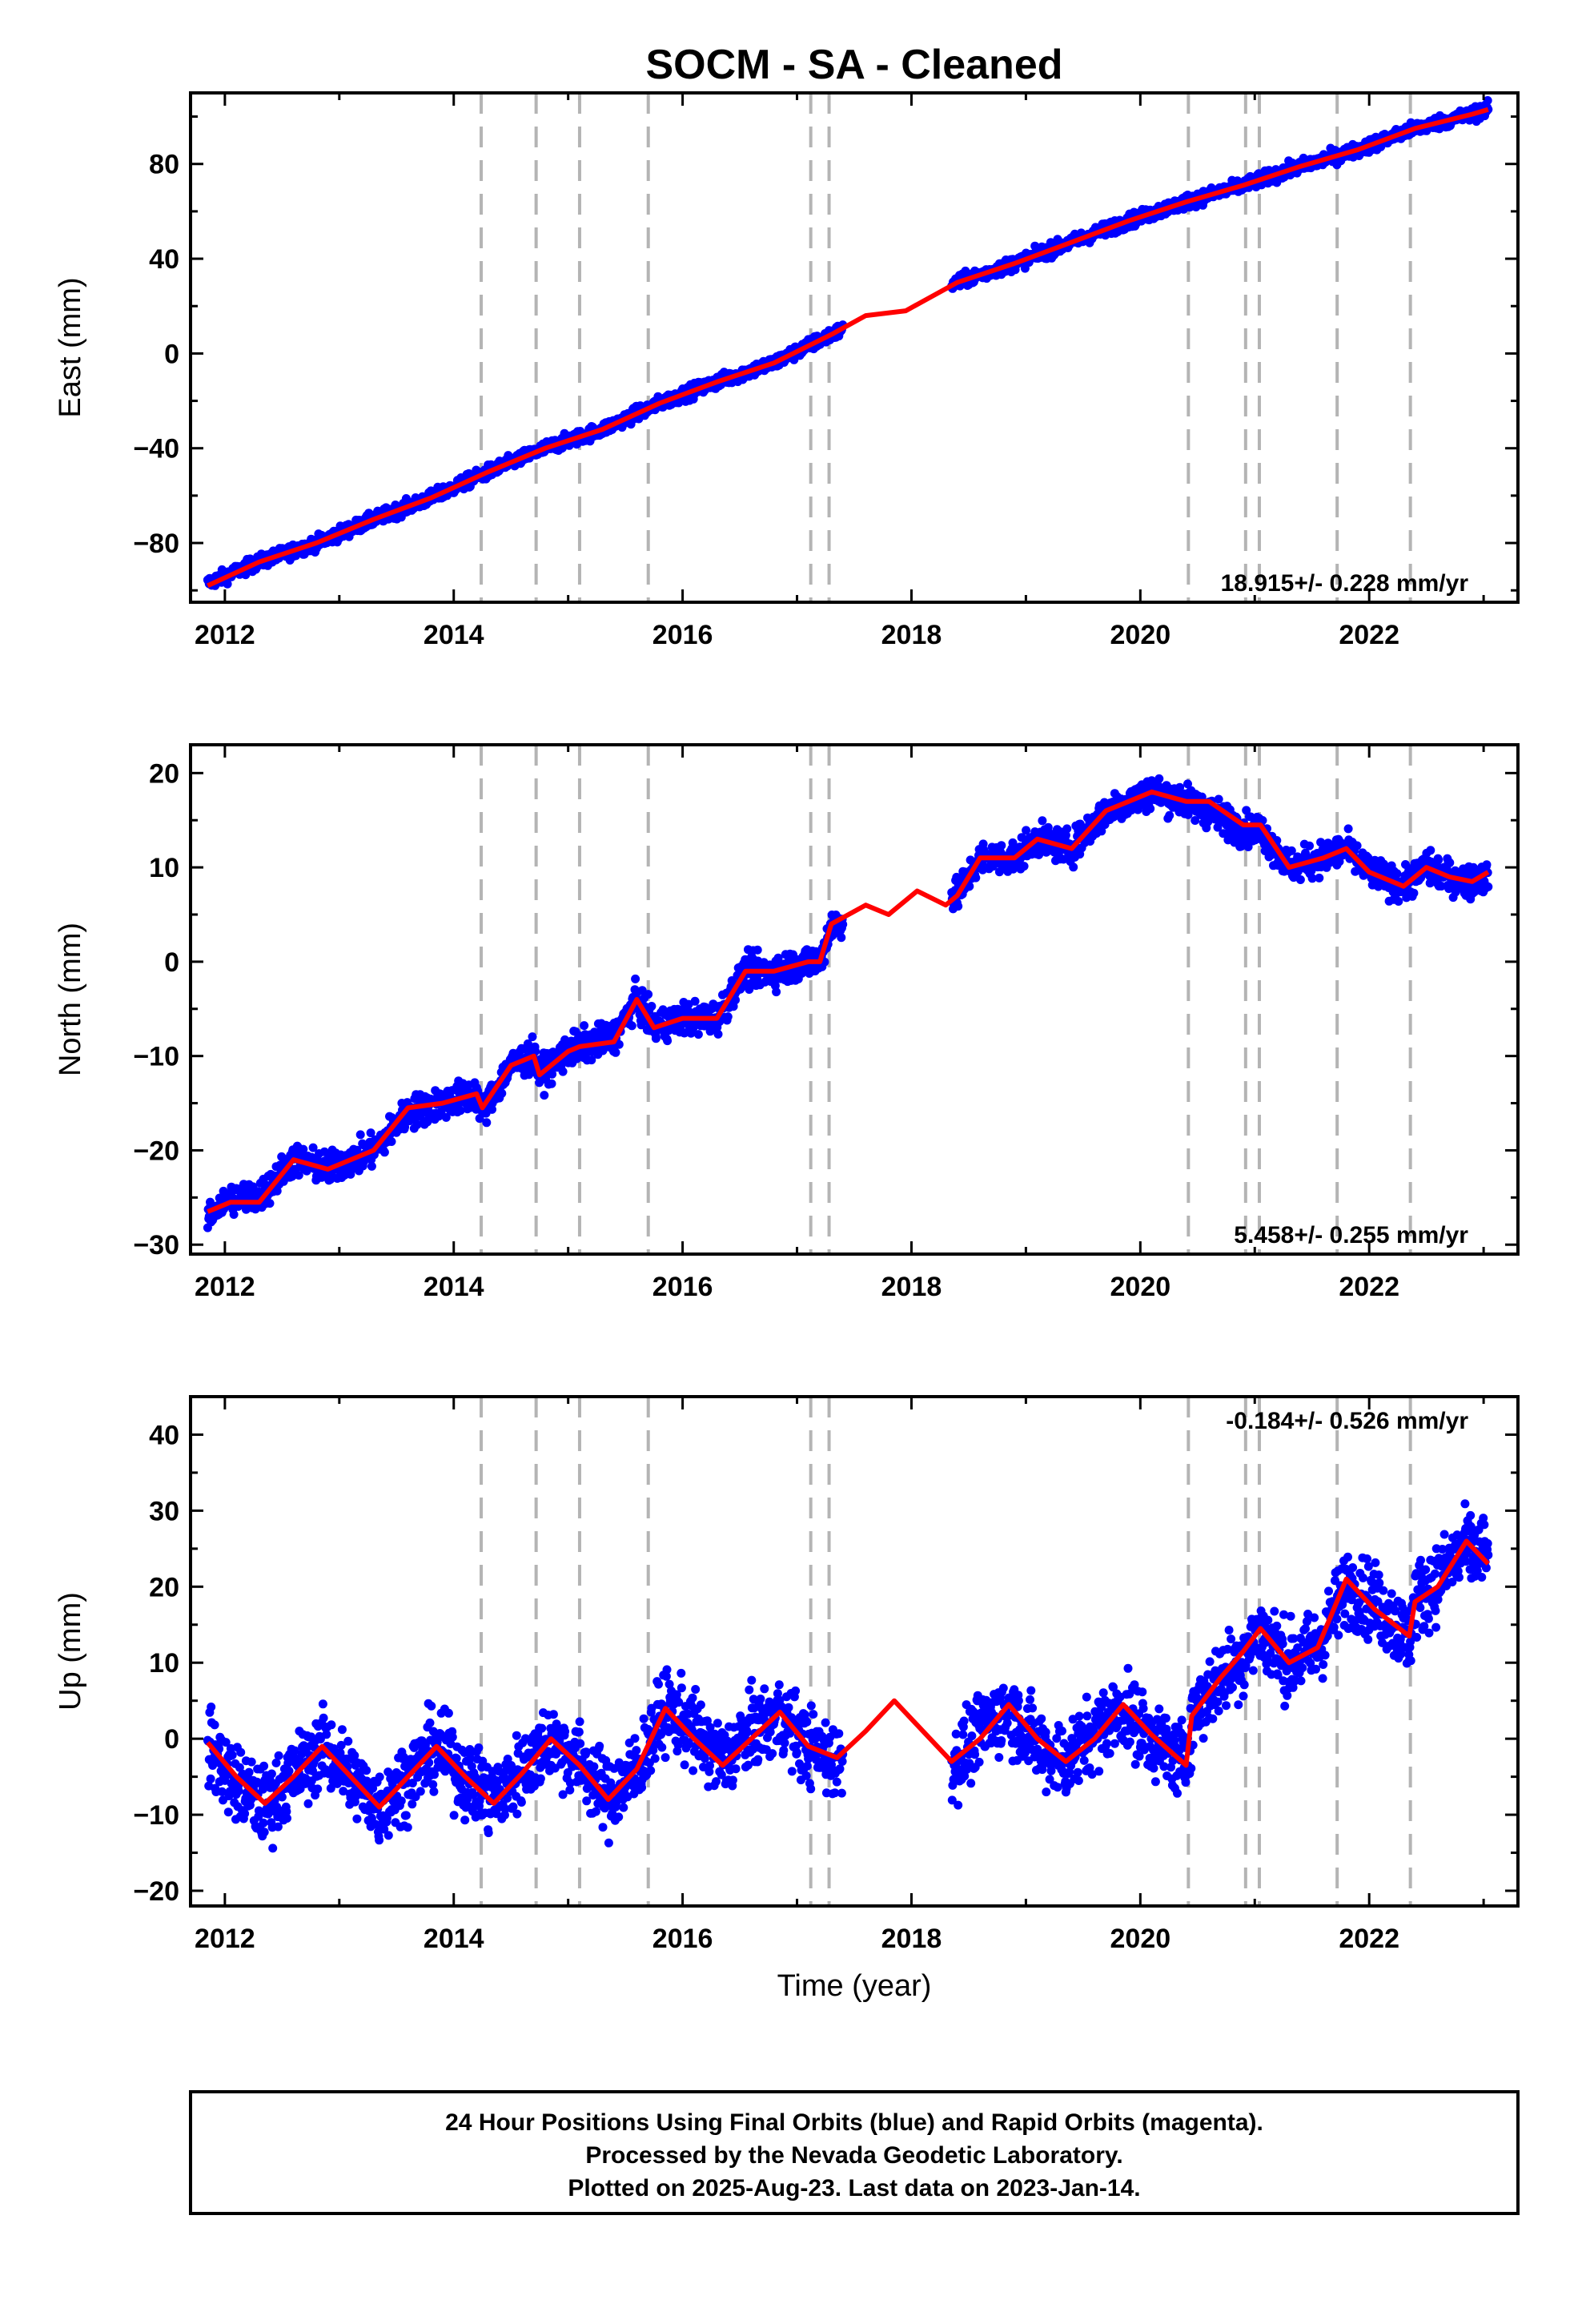 This screenshot has height=2324, width=1582. Describe the element at coordinates (156, 1245) in the screenshot. I see `y-tick-label: −30` at that location.